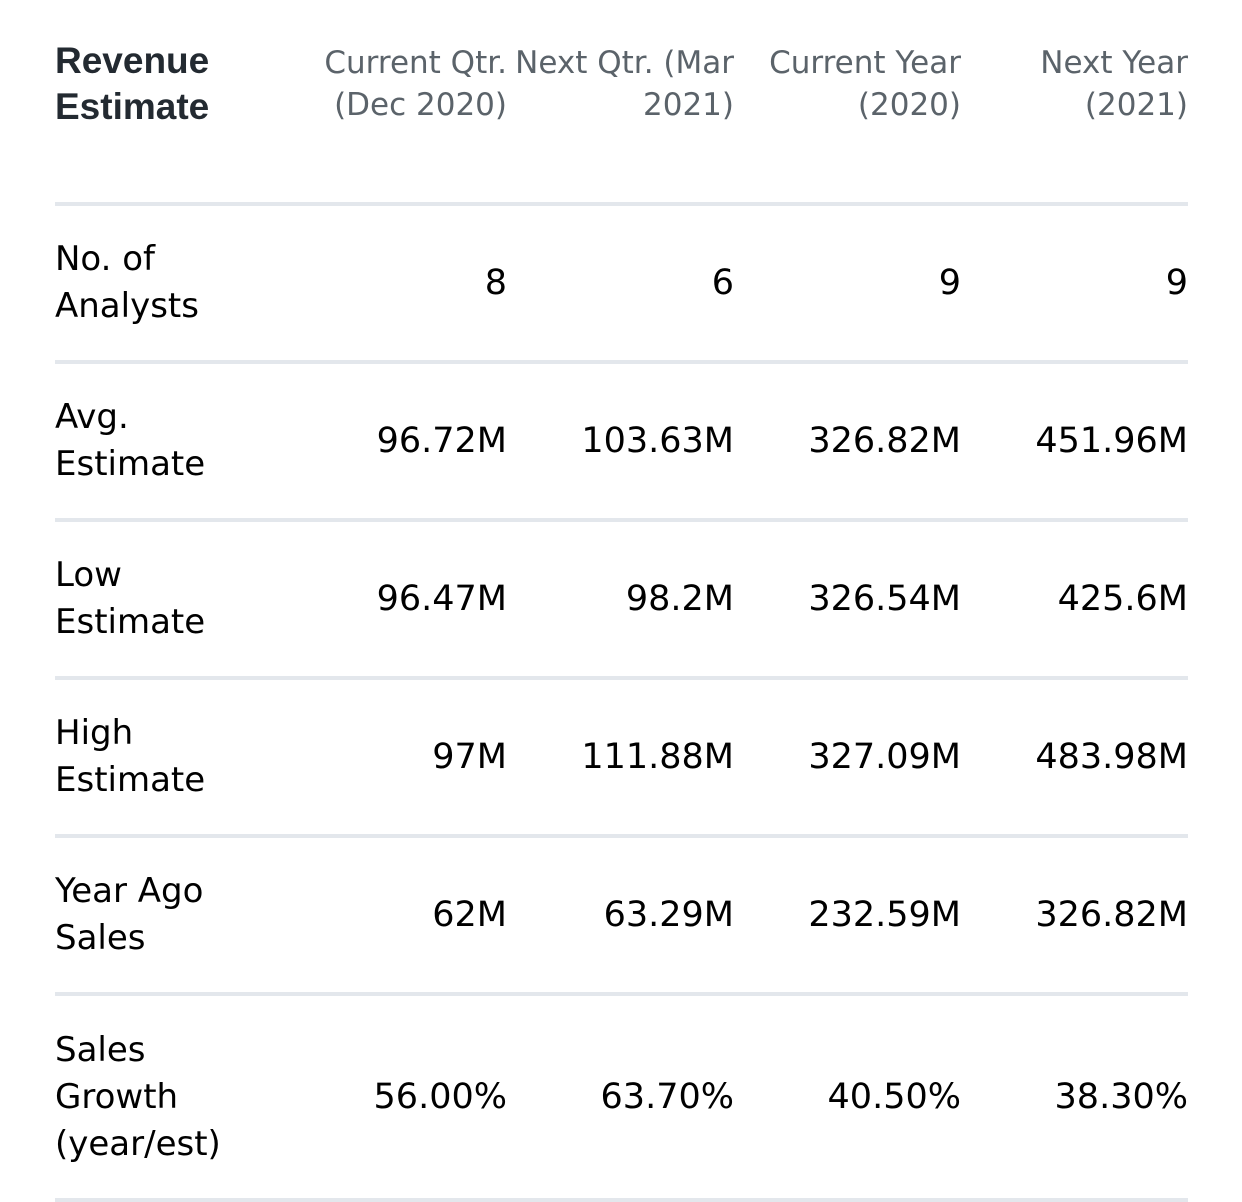 This screenshot has height=1202, width=1242. I want to click on table-cell: 111.88M, so click(620, 758).